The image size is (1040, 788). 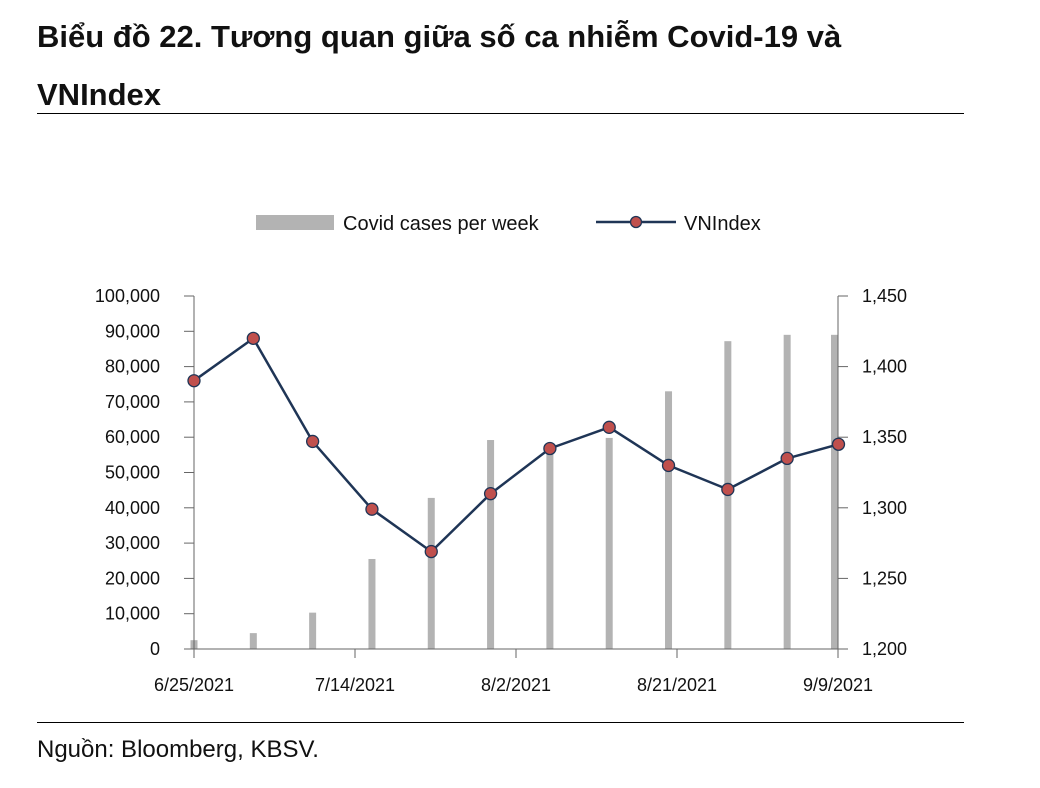 I want to click on left-axis-tick-label: 50,000, so click(x=132, y=473).